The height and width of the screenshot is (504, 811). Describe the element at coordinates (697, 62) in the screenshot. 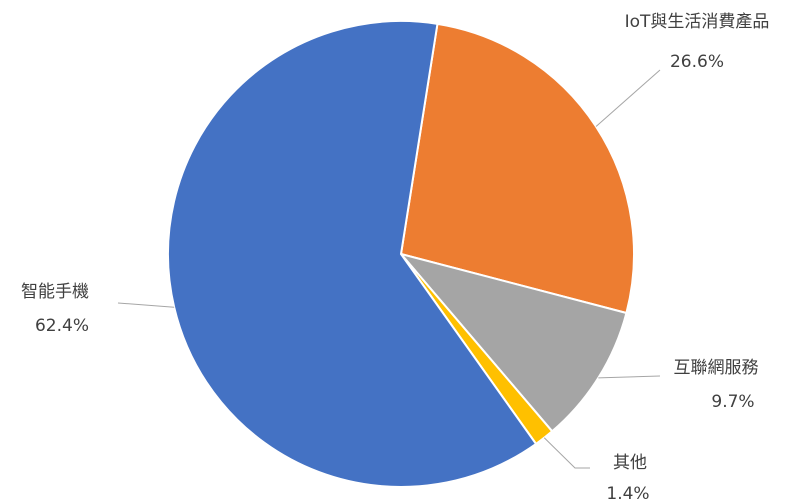

I see `value-label: 26.6%` at that location.